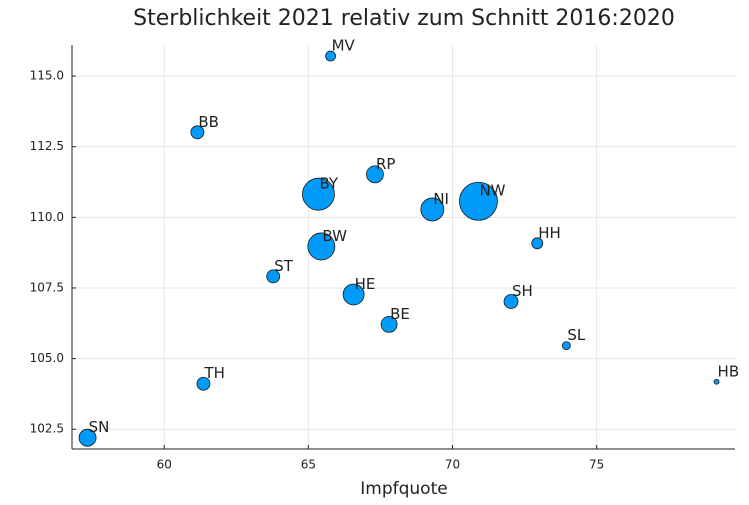 The height and width of the screenshot is (505, 749). Describe the element at coordinates (403, 489) in the screenshot. I see `x-axis-label: Impfquote` at that location.